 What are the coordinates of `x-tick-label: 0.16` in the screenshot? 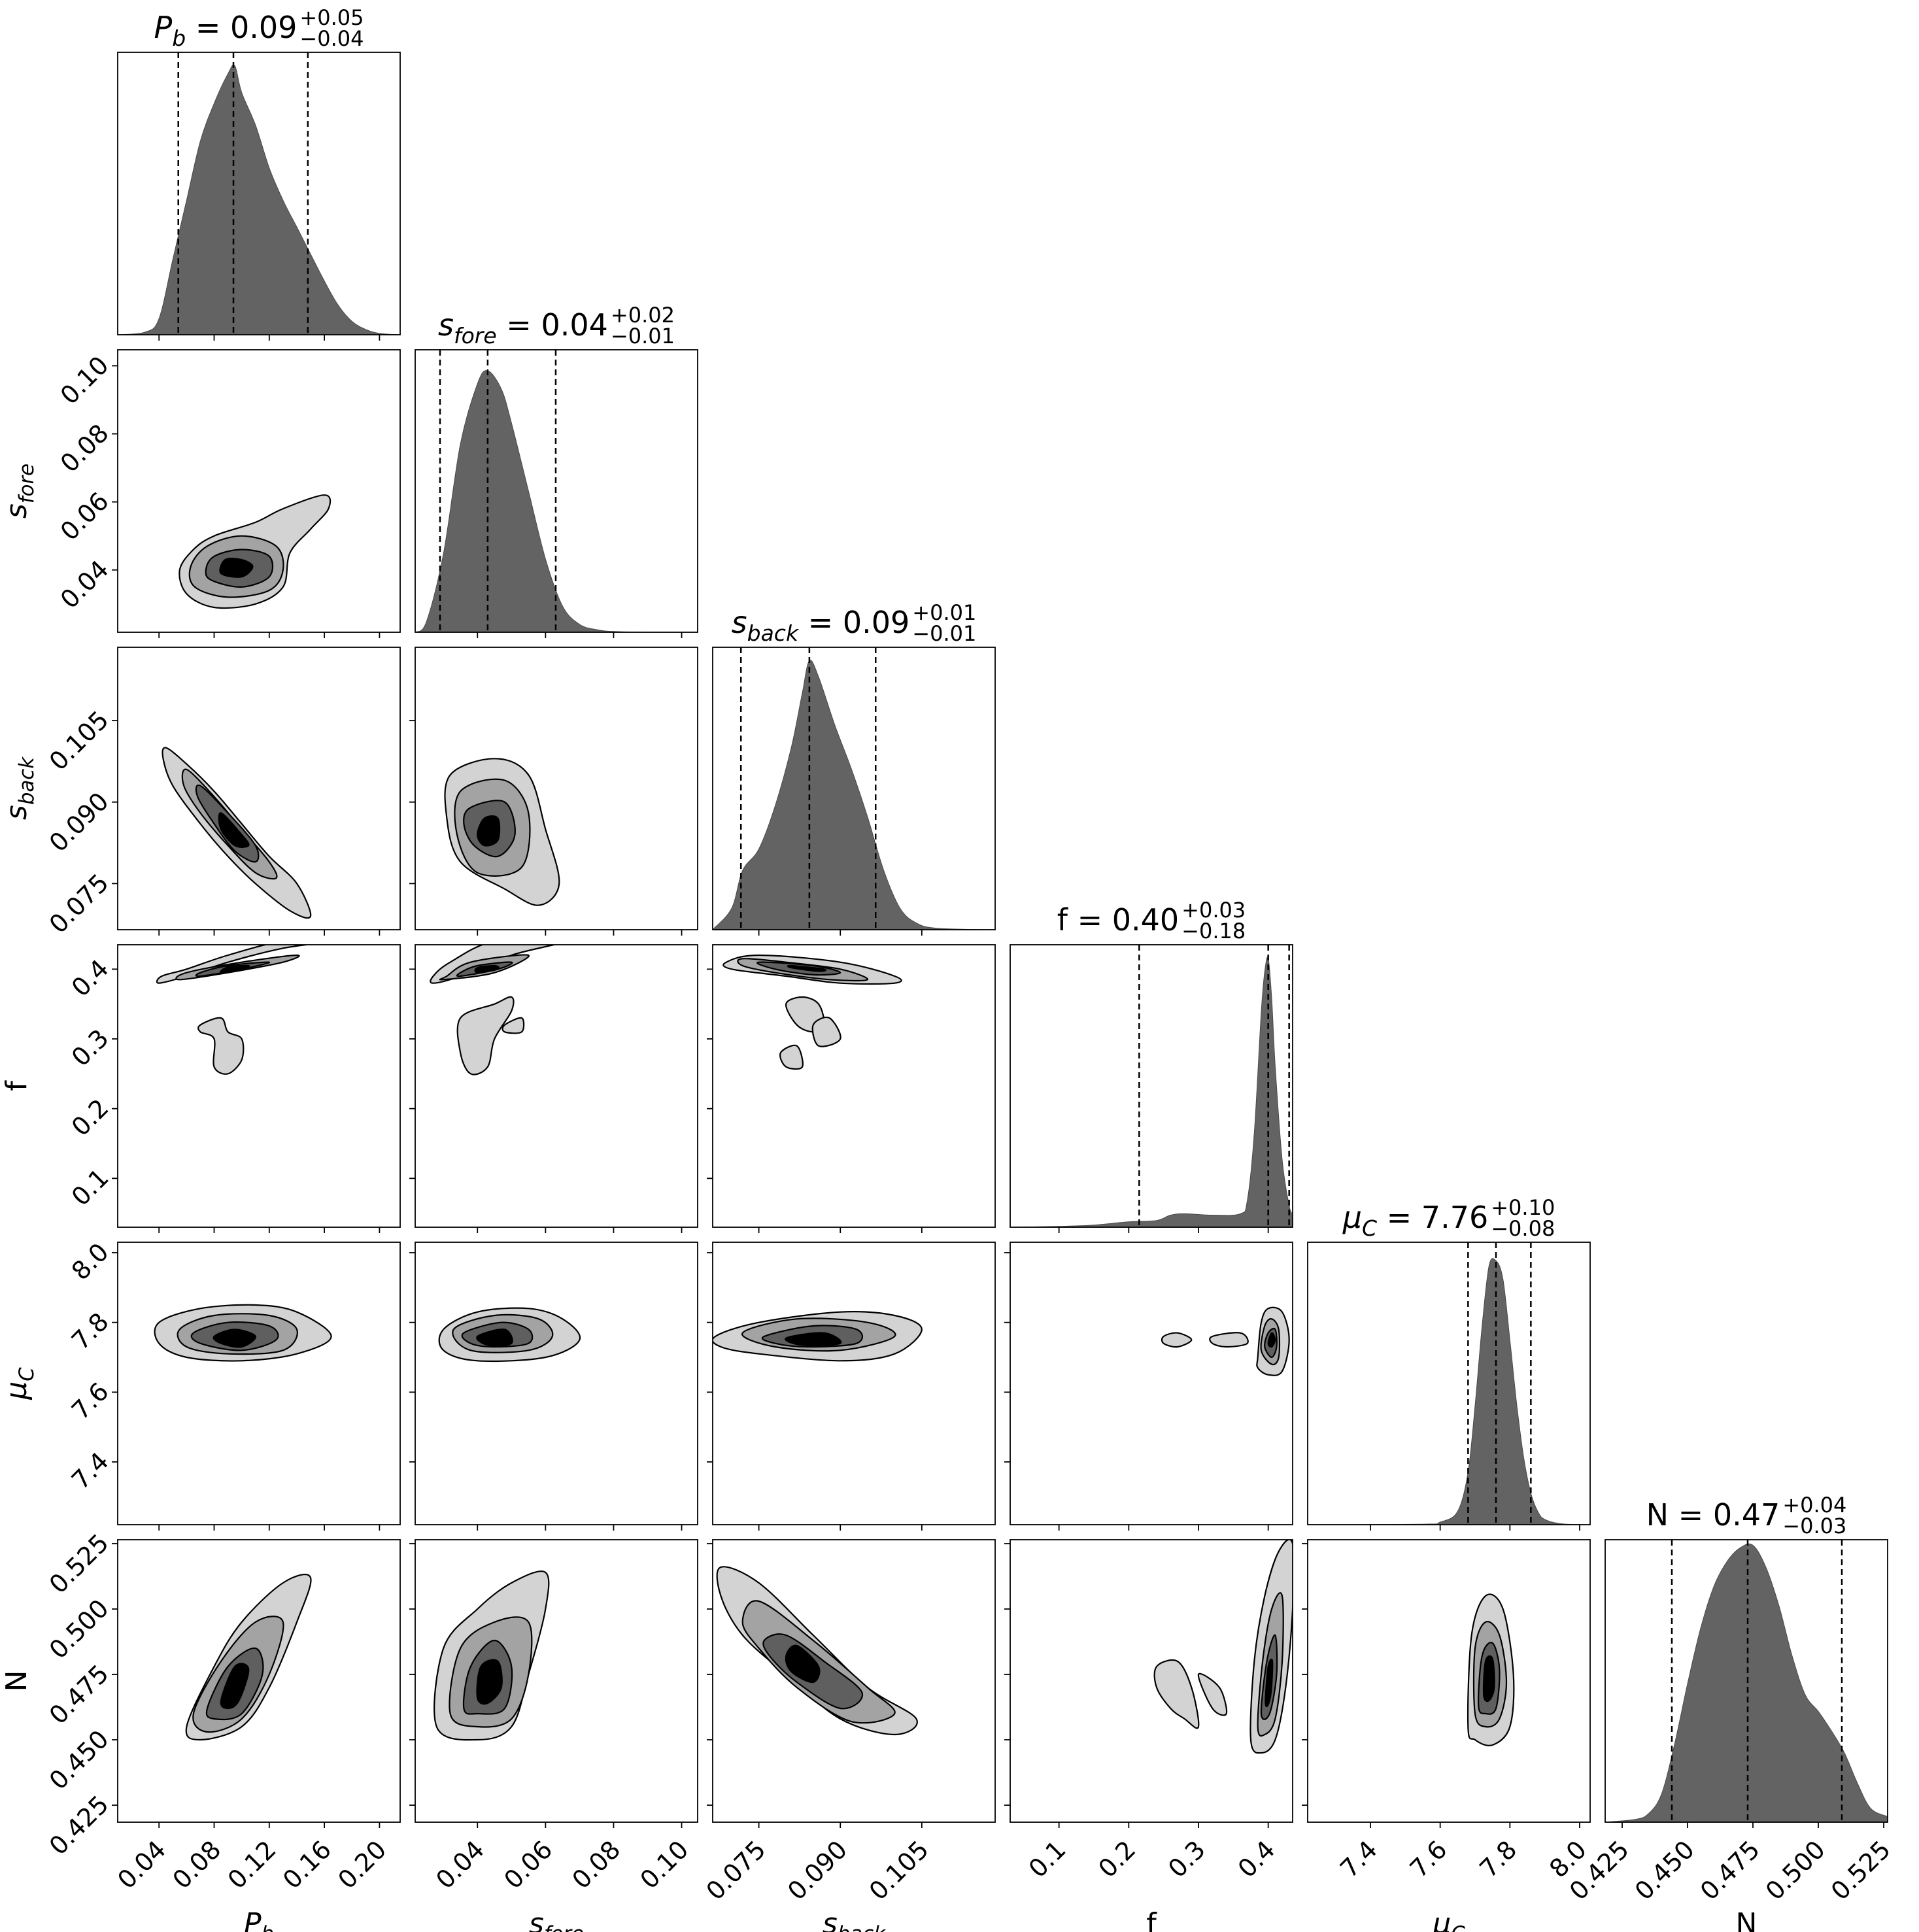 It's located at (307, 1865).